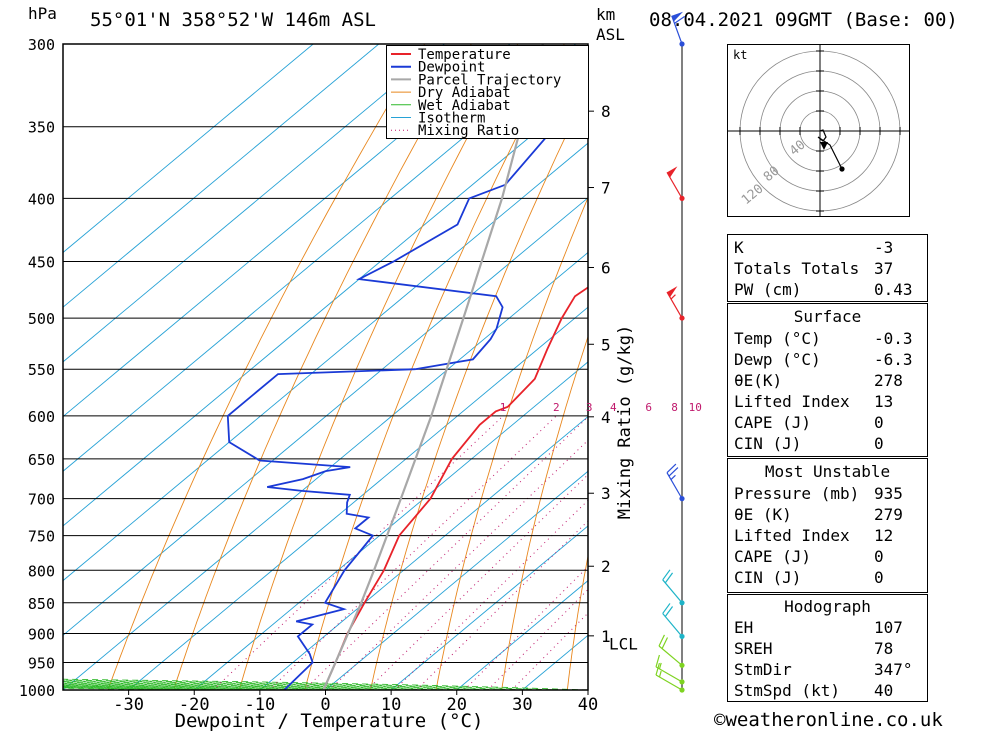  Describe the element at coordinates (457, 705) in the screenshot. I see `temperature-tick-label: 20` at that location.